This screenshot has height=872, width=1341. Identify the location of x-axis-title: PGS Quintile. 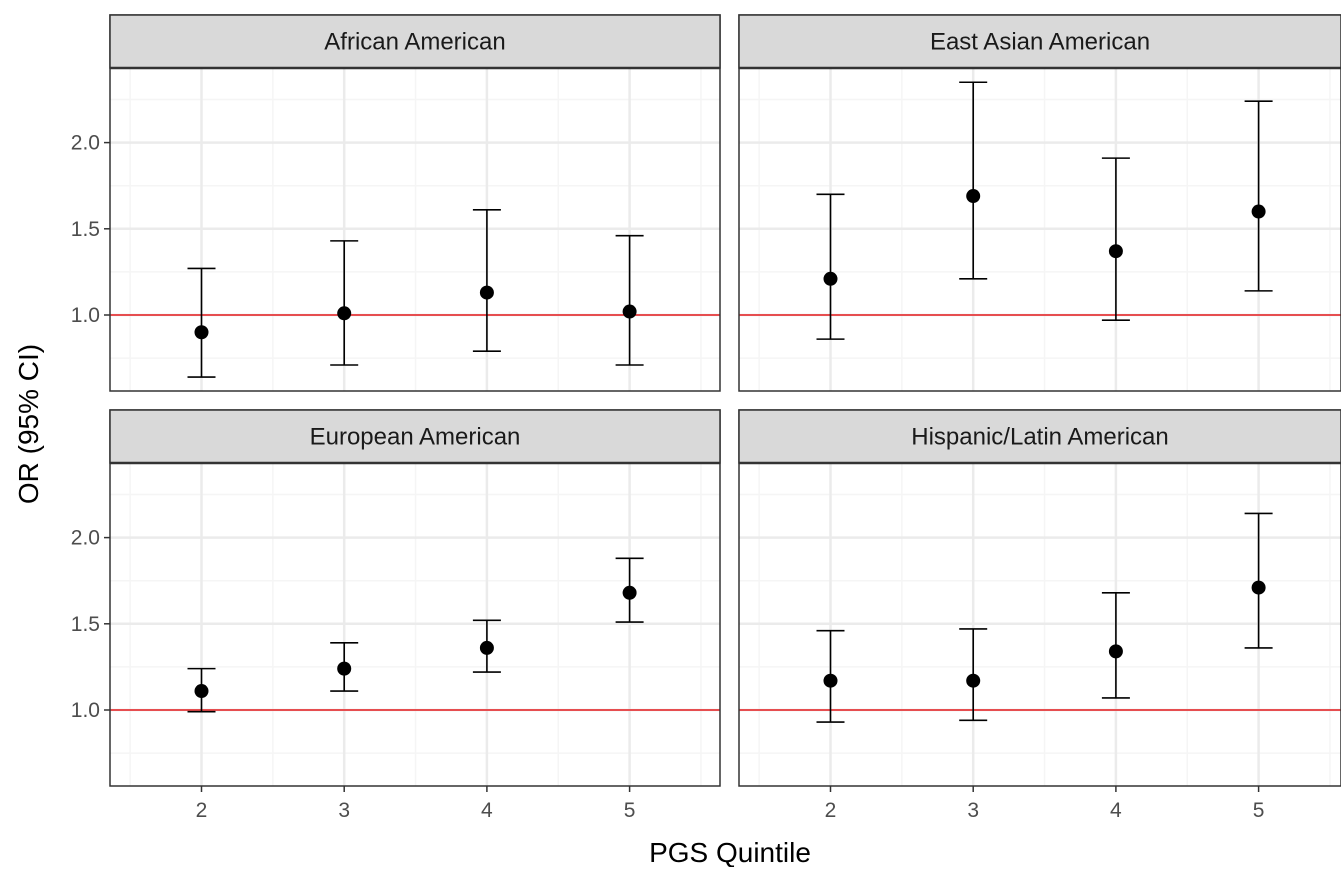
(730, 852).